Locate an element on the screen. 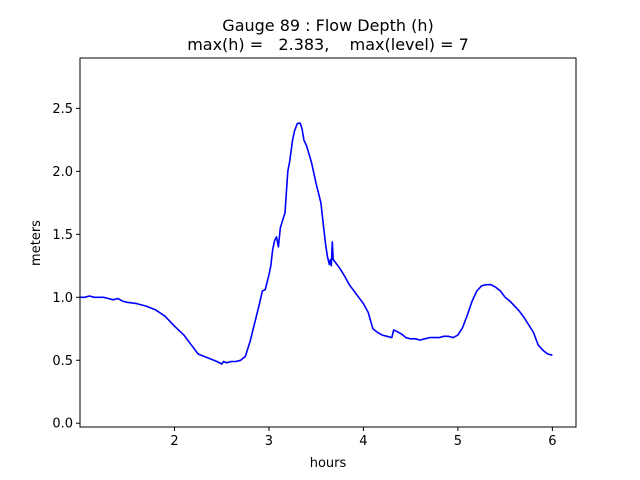 The image size is (640, 480). y-tick-label: 0.0 is located at coordinates (62, 424).